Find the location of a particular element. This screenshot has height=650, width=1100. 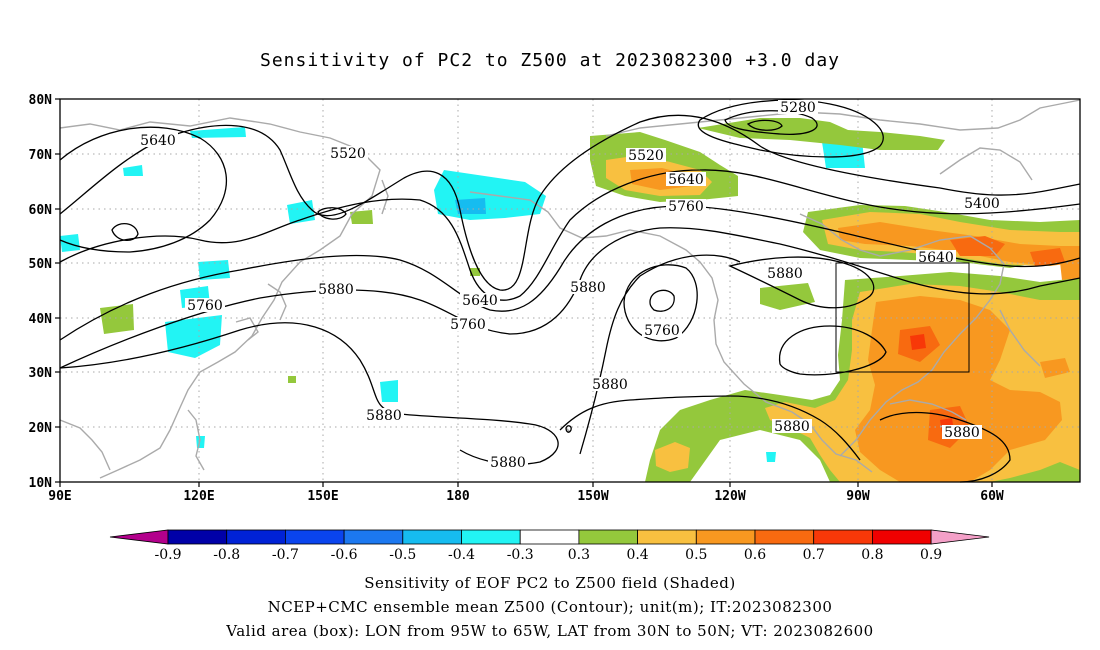

lat-label: 80N is located at coordinates (41, 100).